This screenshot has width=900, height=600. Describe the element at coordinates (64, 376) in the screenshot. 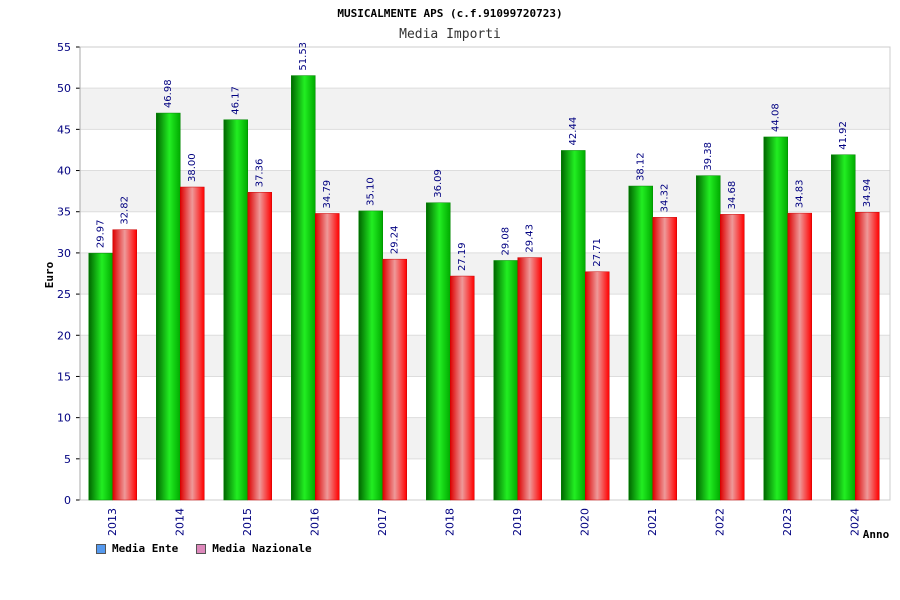

I see `y-tick-label: 15` at that location.